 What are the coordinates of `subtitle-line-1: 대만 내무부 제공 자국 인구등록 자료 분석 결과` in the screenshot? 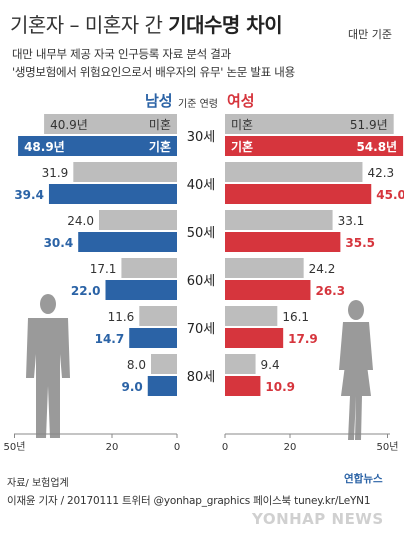 It's located at (121, 54).